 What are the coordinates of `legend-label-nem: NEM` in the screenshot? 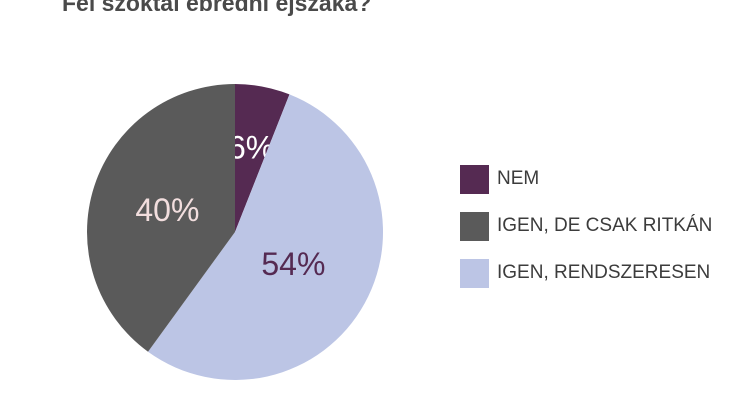 It's located at (518, 178).